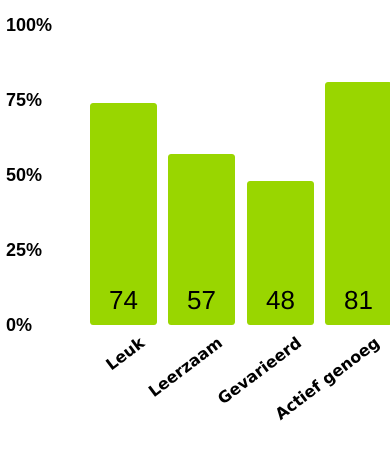 The image size is (390, 475). What do you see at coordinates (242, 378) in the screenshot?
I see `x-axis: Leuk Leerzaam Gevarieerd Actief genoeg` at bounding box center [242, 378].